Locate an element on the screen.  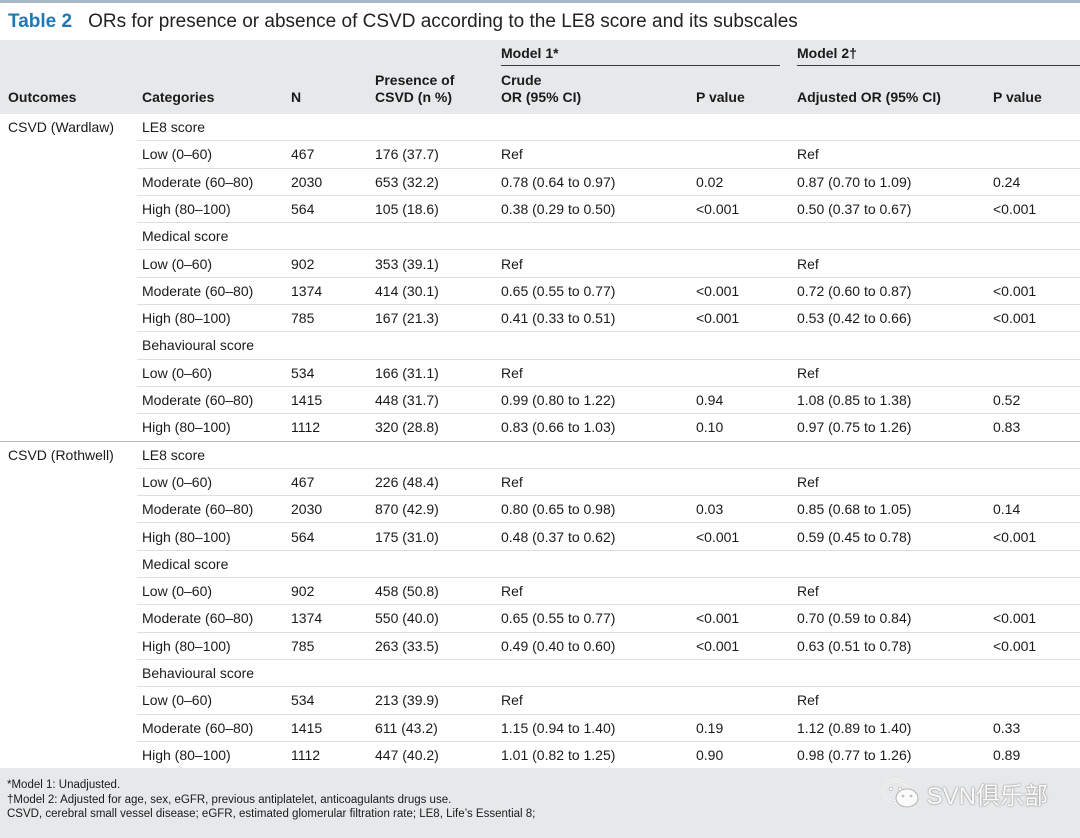
cell-presence: 175 (31.0) is located at coordinates (407, 536).